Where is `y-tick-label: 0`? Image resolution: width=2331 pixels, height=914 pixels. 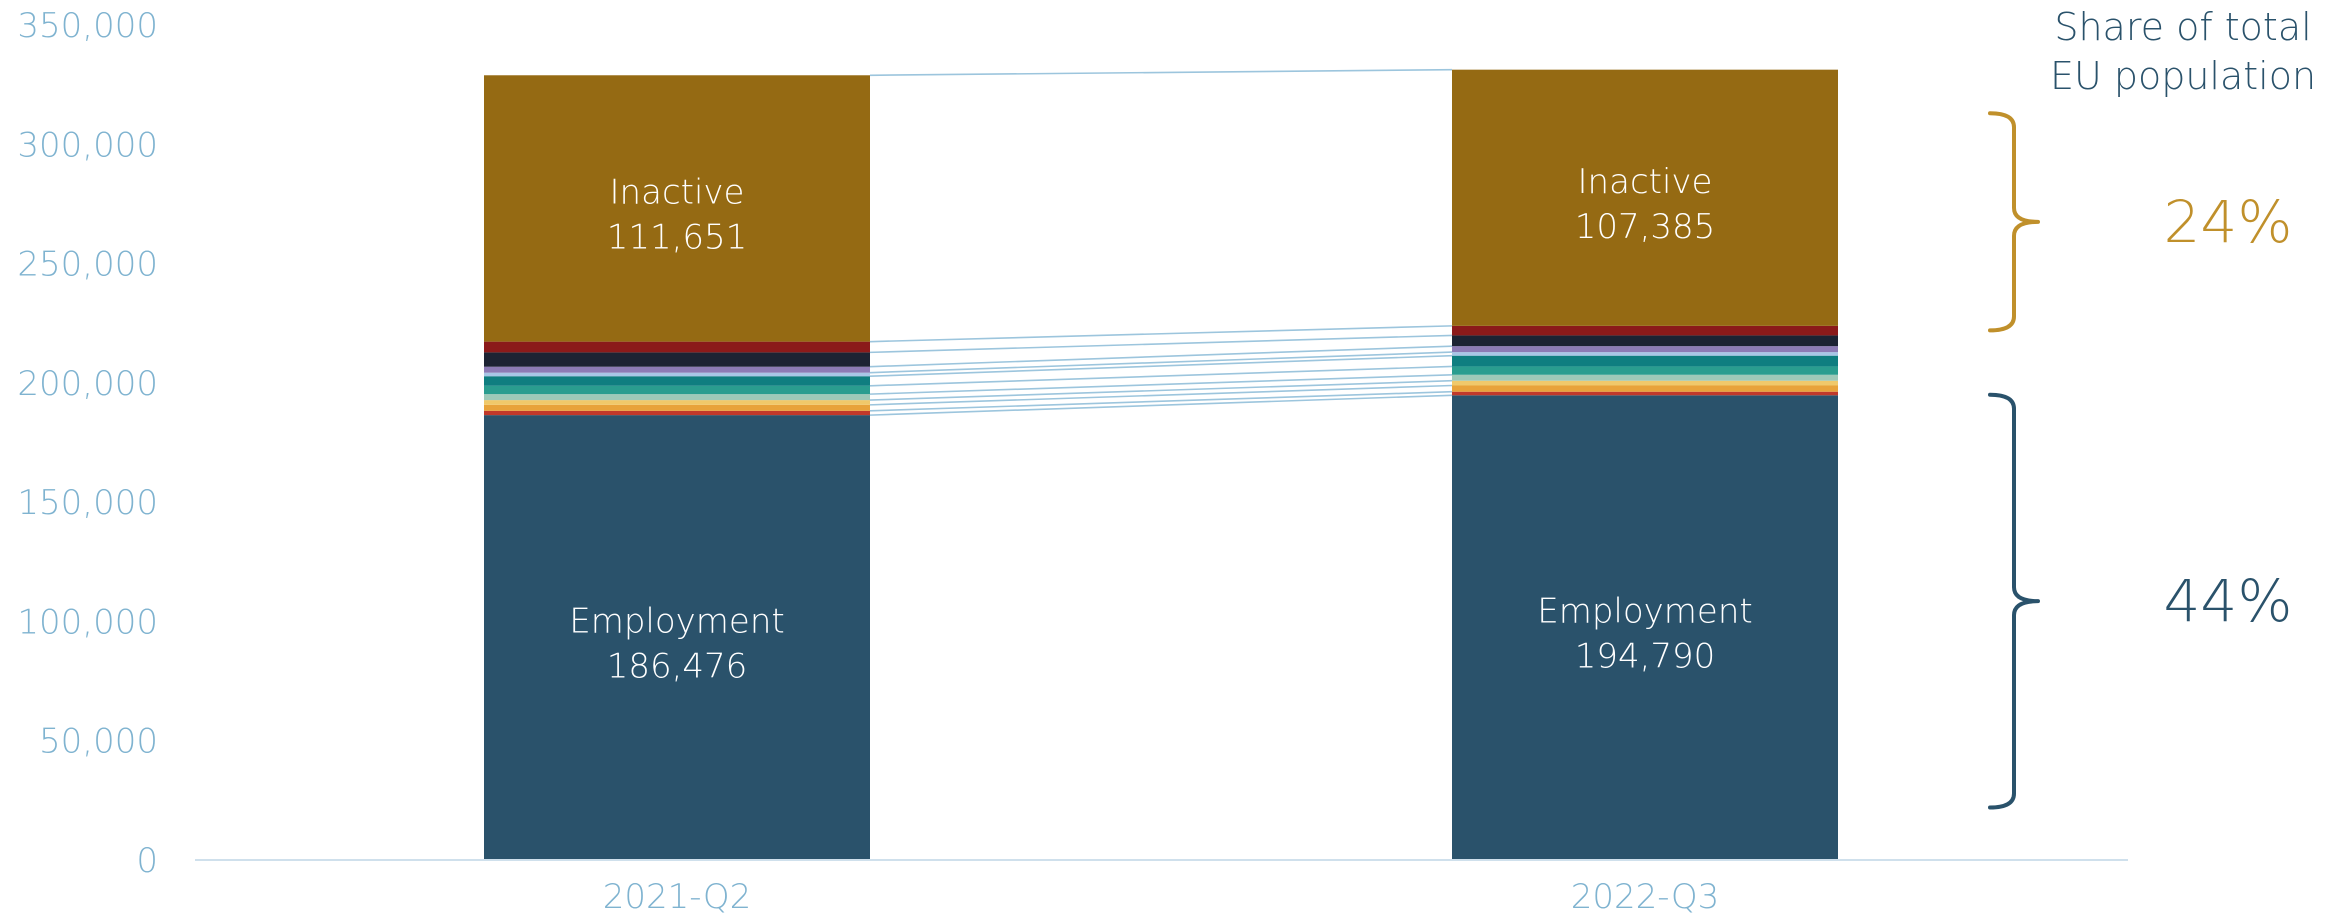 y-tick-label: 0 is located at coordinates (147, 861).